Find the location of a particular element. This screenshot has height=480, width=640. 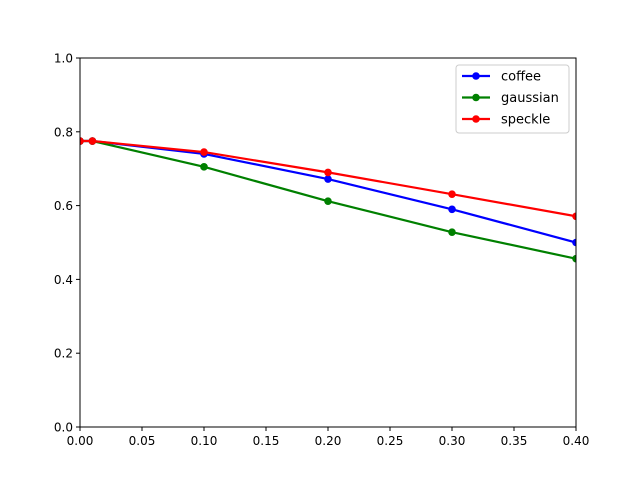

legend-box is located at coordinates (512, 99).